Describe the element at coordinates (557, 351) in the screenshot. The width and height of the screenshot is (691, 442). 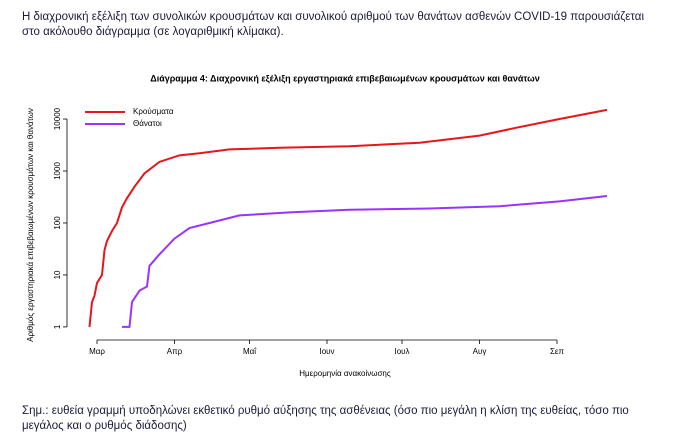
I see `x-tick-label: Σεπ` at that location.